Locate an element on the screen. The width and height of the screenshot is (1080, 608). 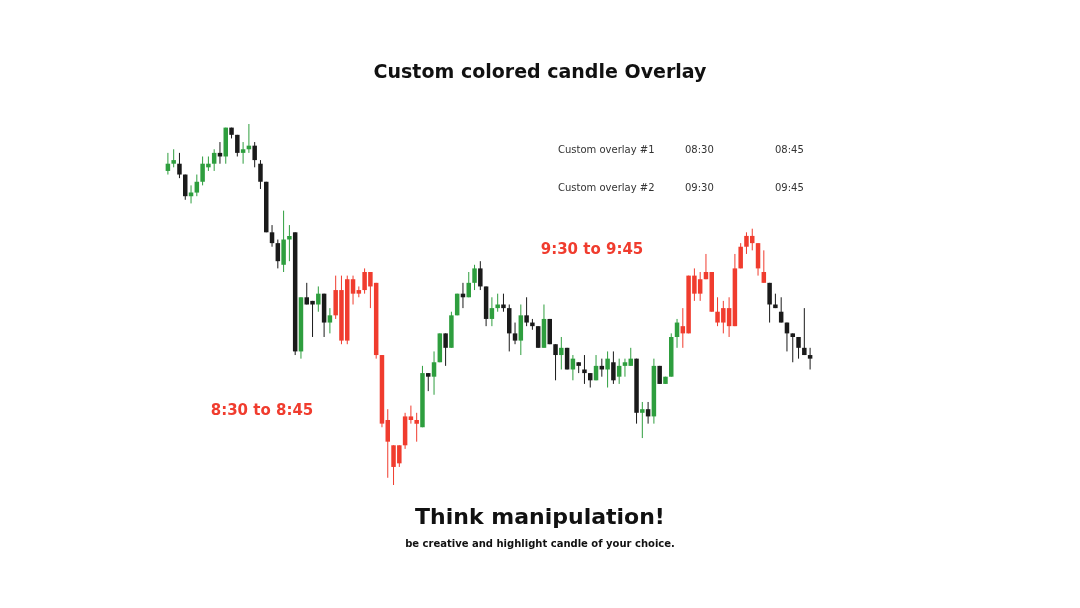
annotation: Custom overlay #2 is located at coordinates (606, 187).